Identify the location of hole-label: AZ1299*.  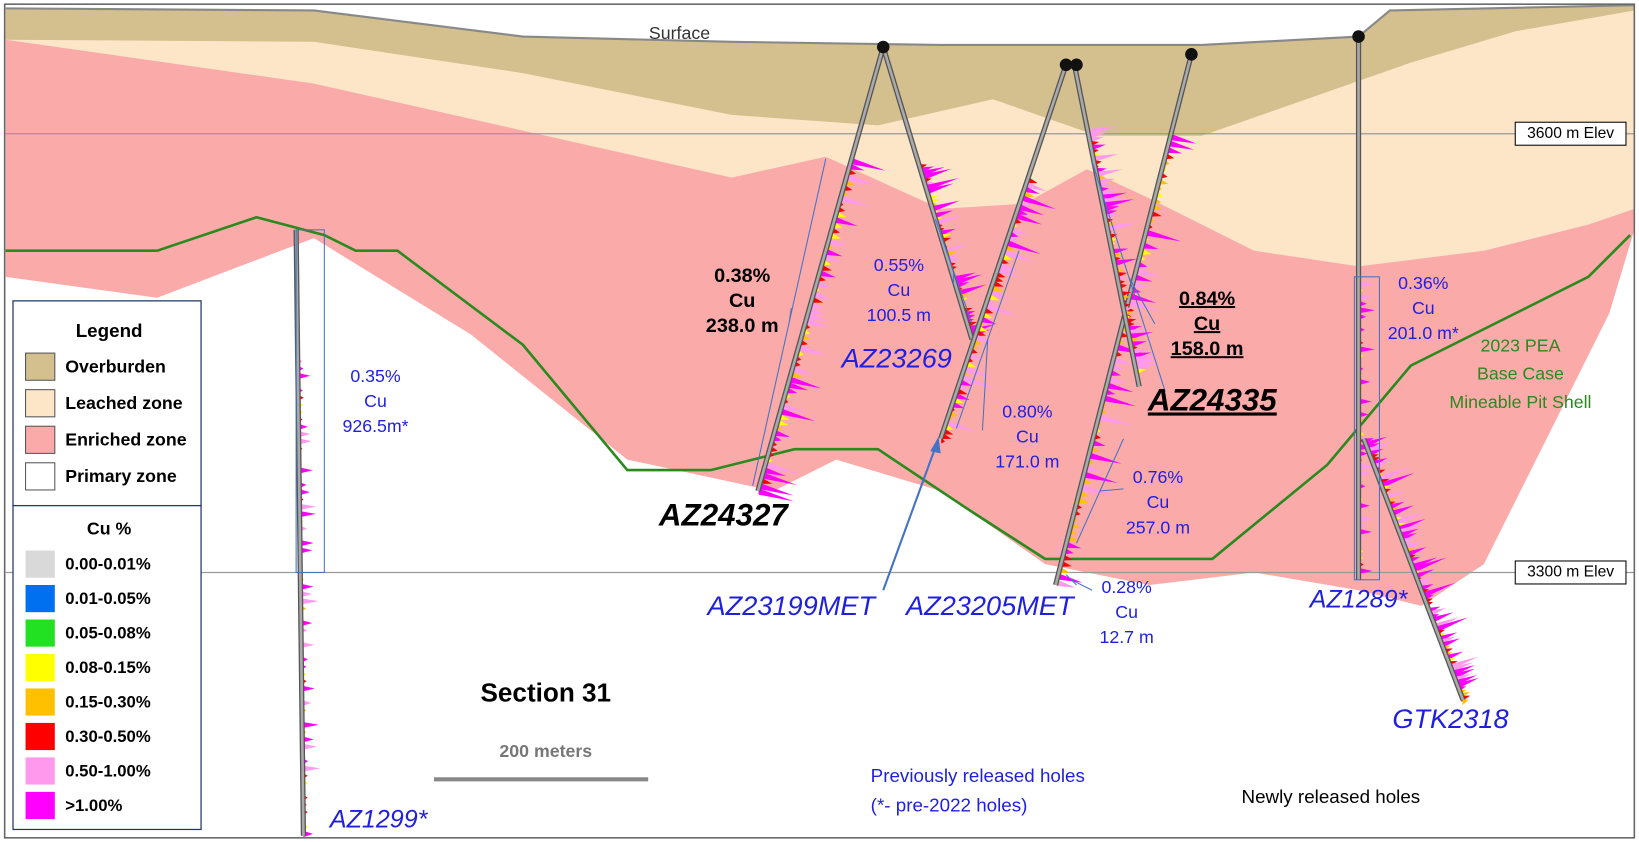
(378, 820).